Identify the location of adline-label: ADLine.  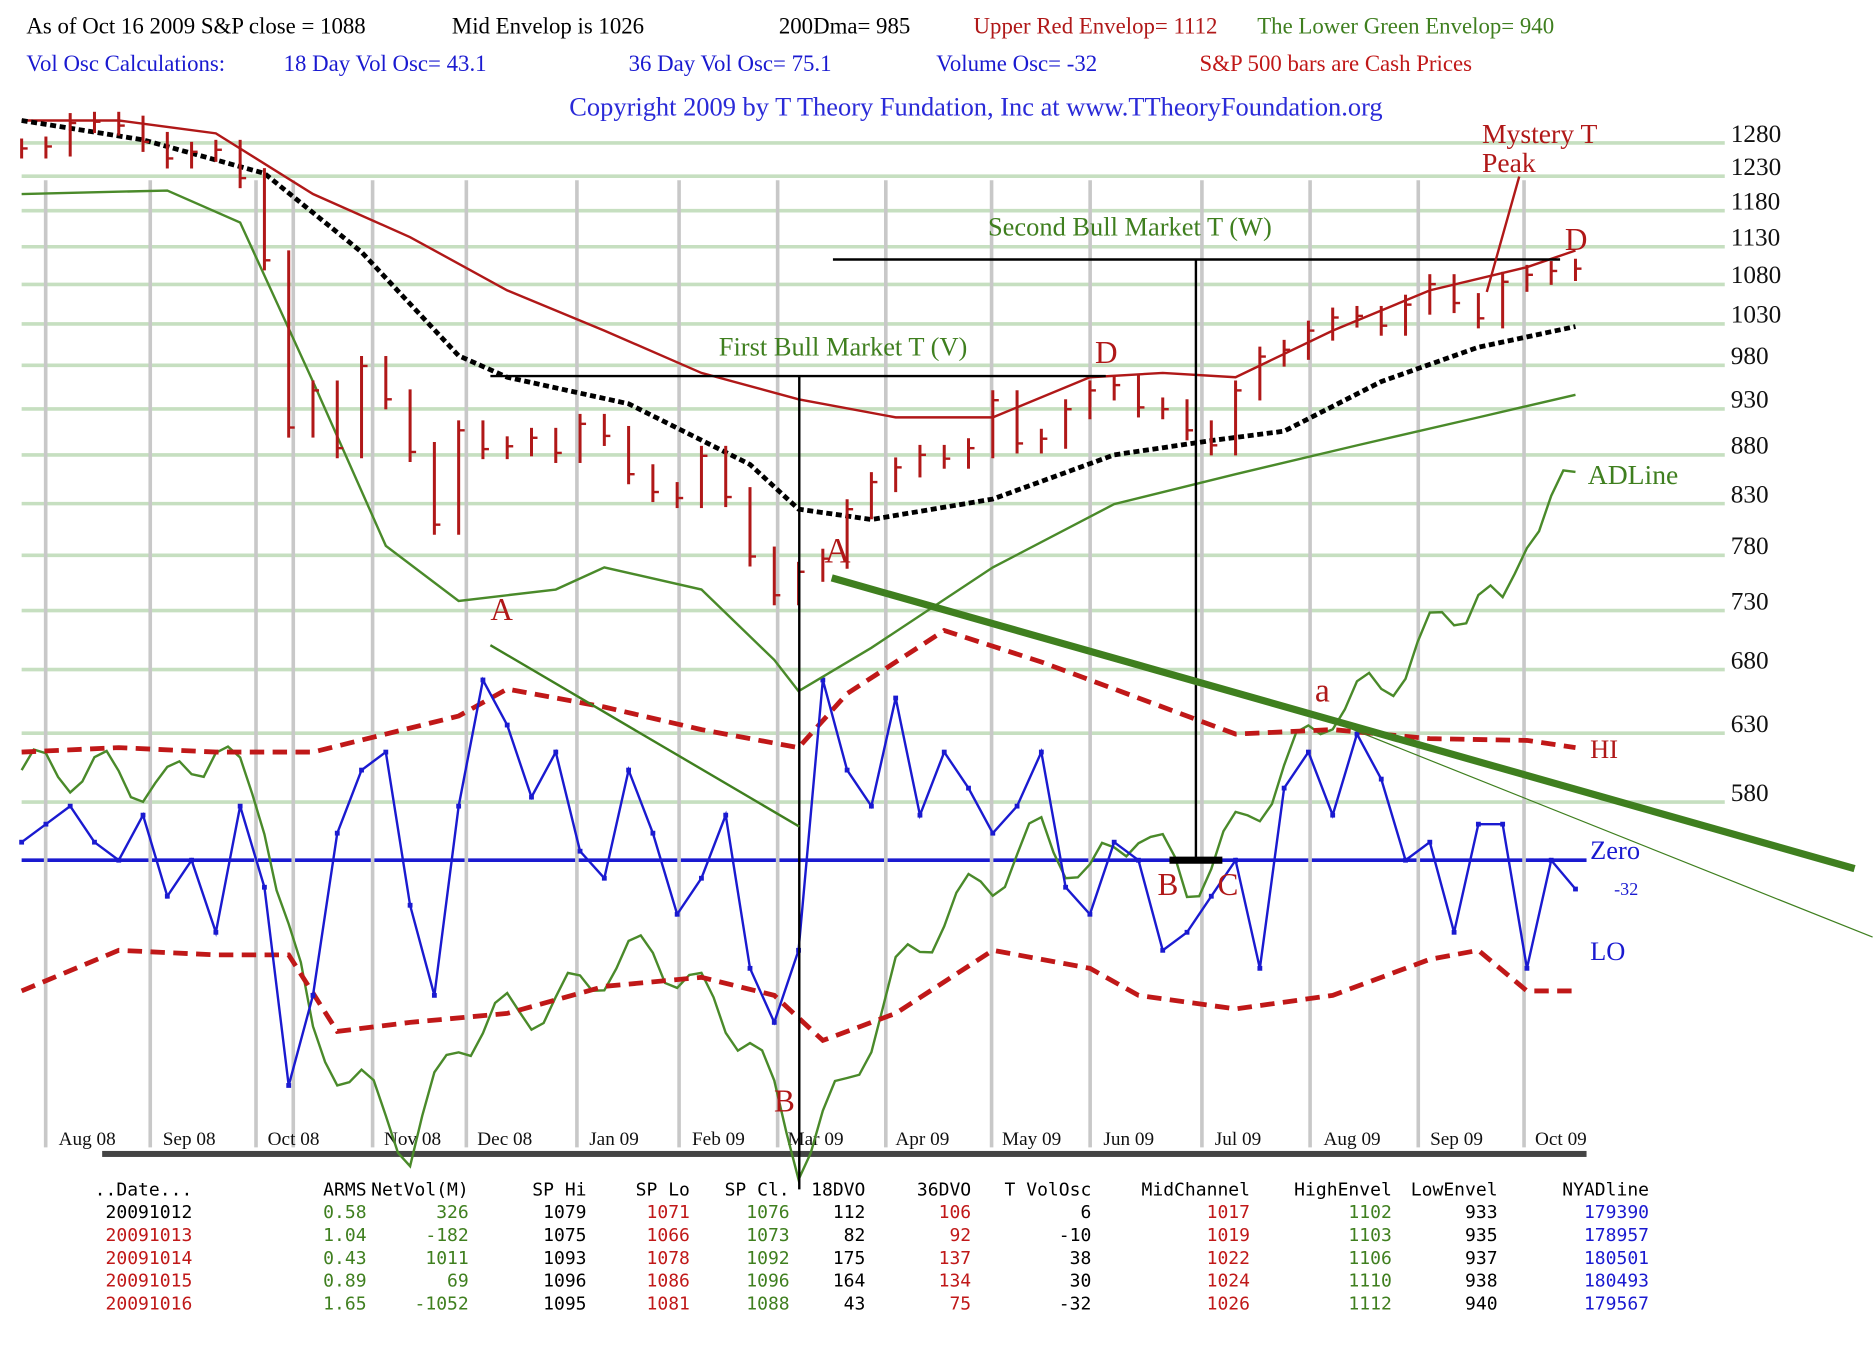
(1633, 474).